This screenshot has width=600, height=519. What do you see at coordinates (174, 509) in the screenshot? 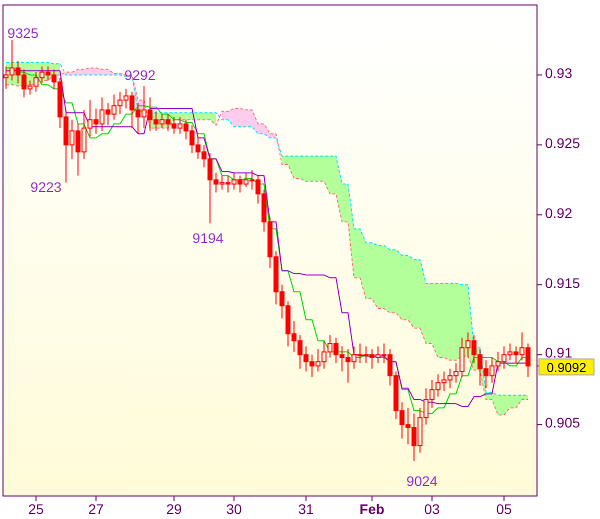
I see `x-tick-label: 29` at bounding box center [174, 509].